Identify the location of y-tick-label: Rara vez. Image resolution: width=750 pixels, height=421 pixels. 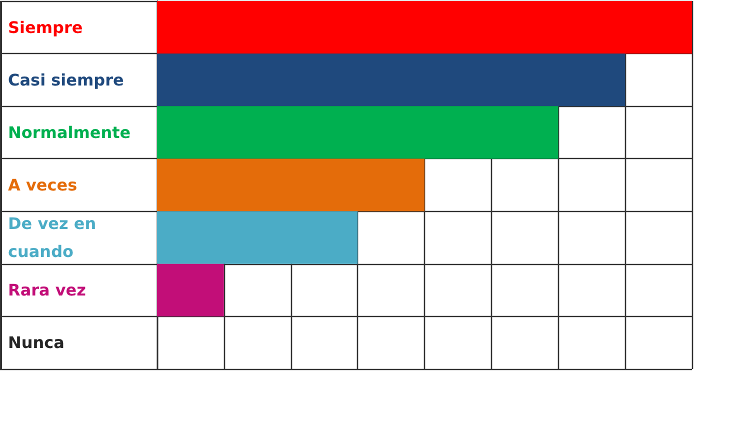
(47, 290).